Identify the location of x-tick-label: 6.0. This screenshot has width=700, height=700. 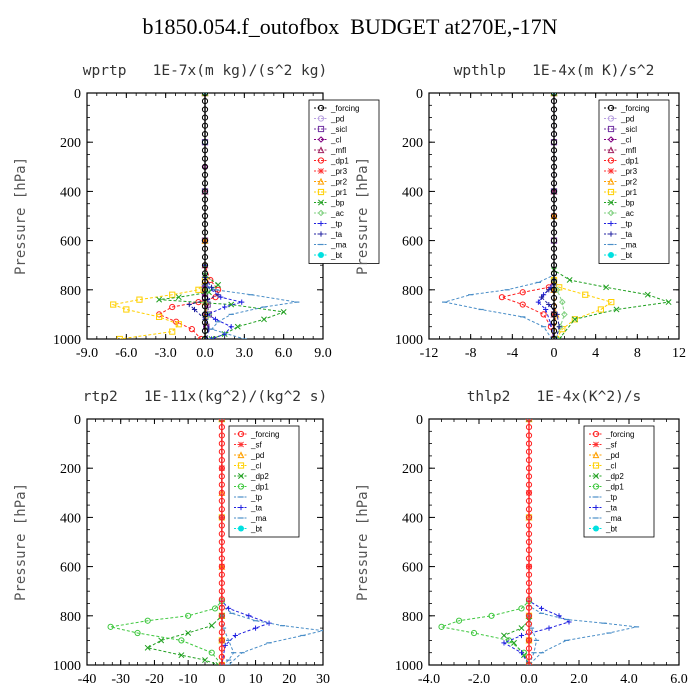
(284, 353).